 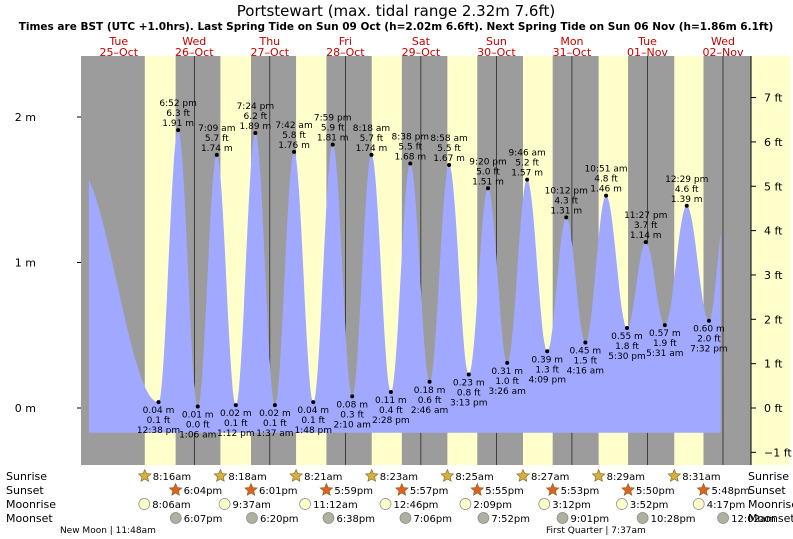 What do you see at coordinates (606, 180) in the screenshot?
I see `high-tide-feet: 4.8 ft` at bounding box center [606, 180].